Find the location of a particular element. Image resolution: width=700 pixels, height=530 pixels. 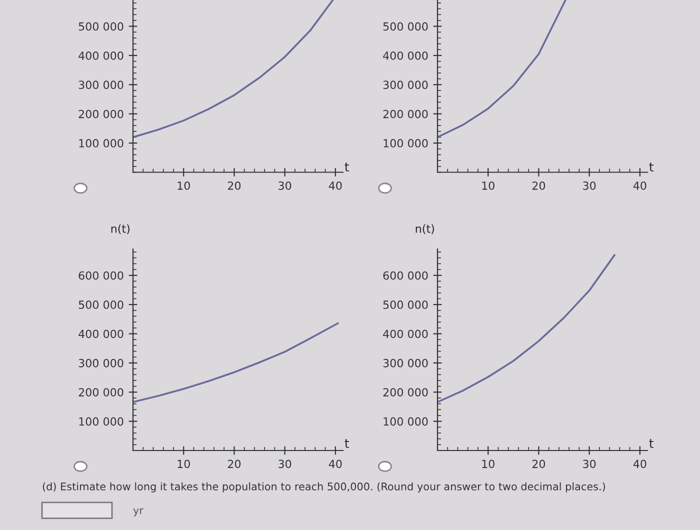

text: (d) Estimate how long it takes the population to reach 500,000. (Round your answer to two decimal places.) is located at coordinates (323, 487).